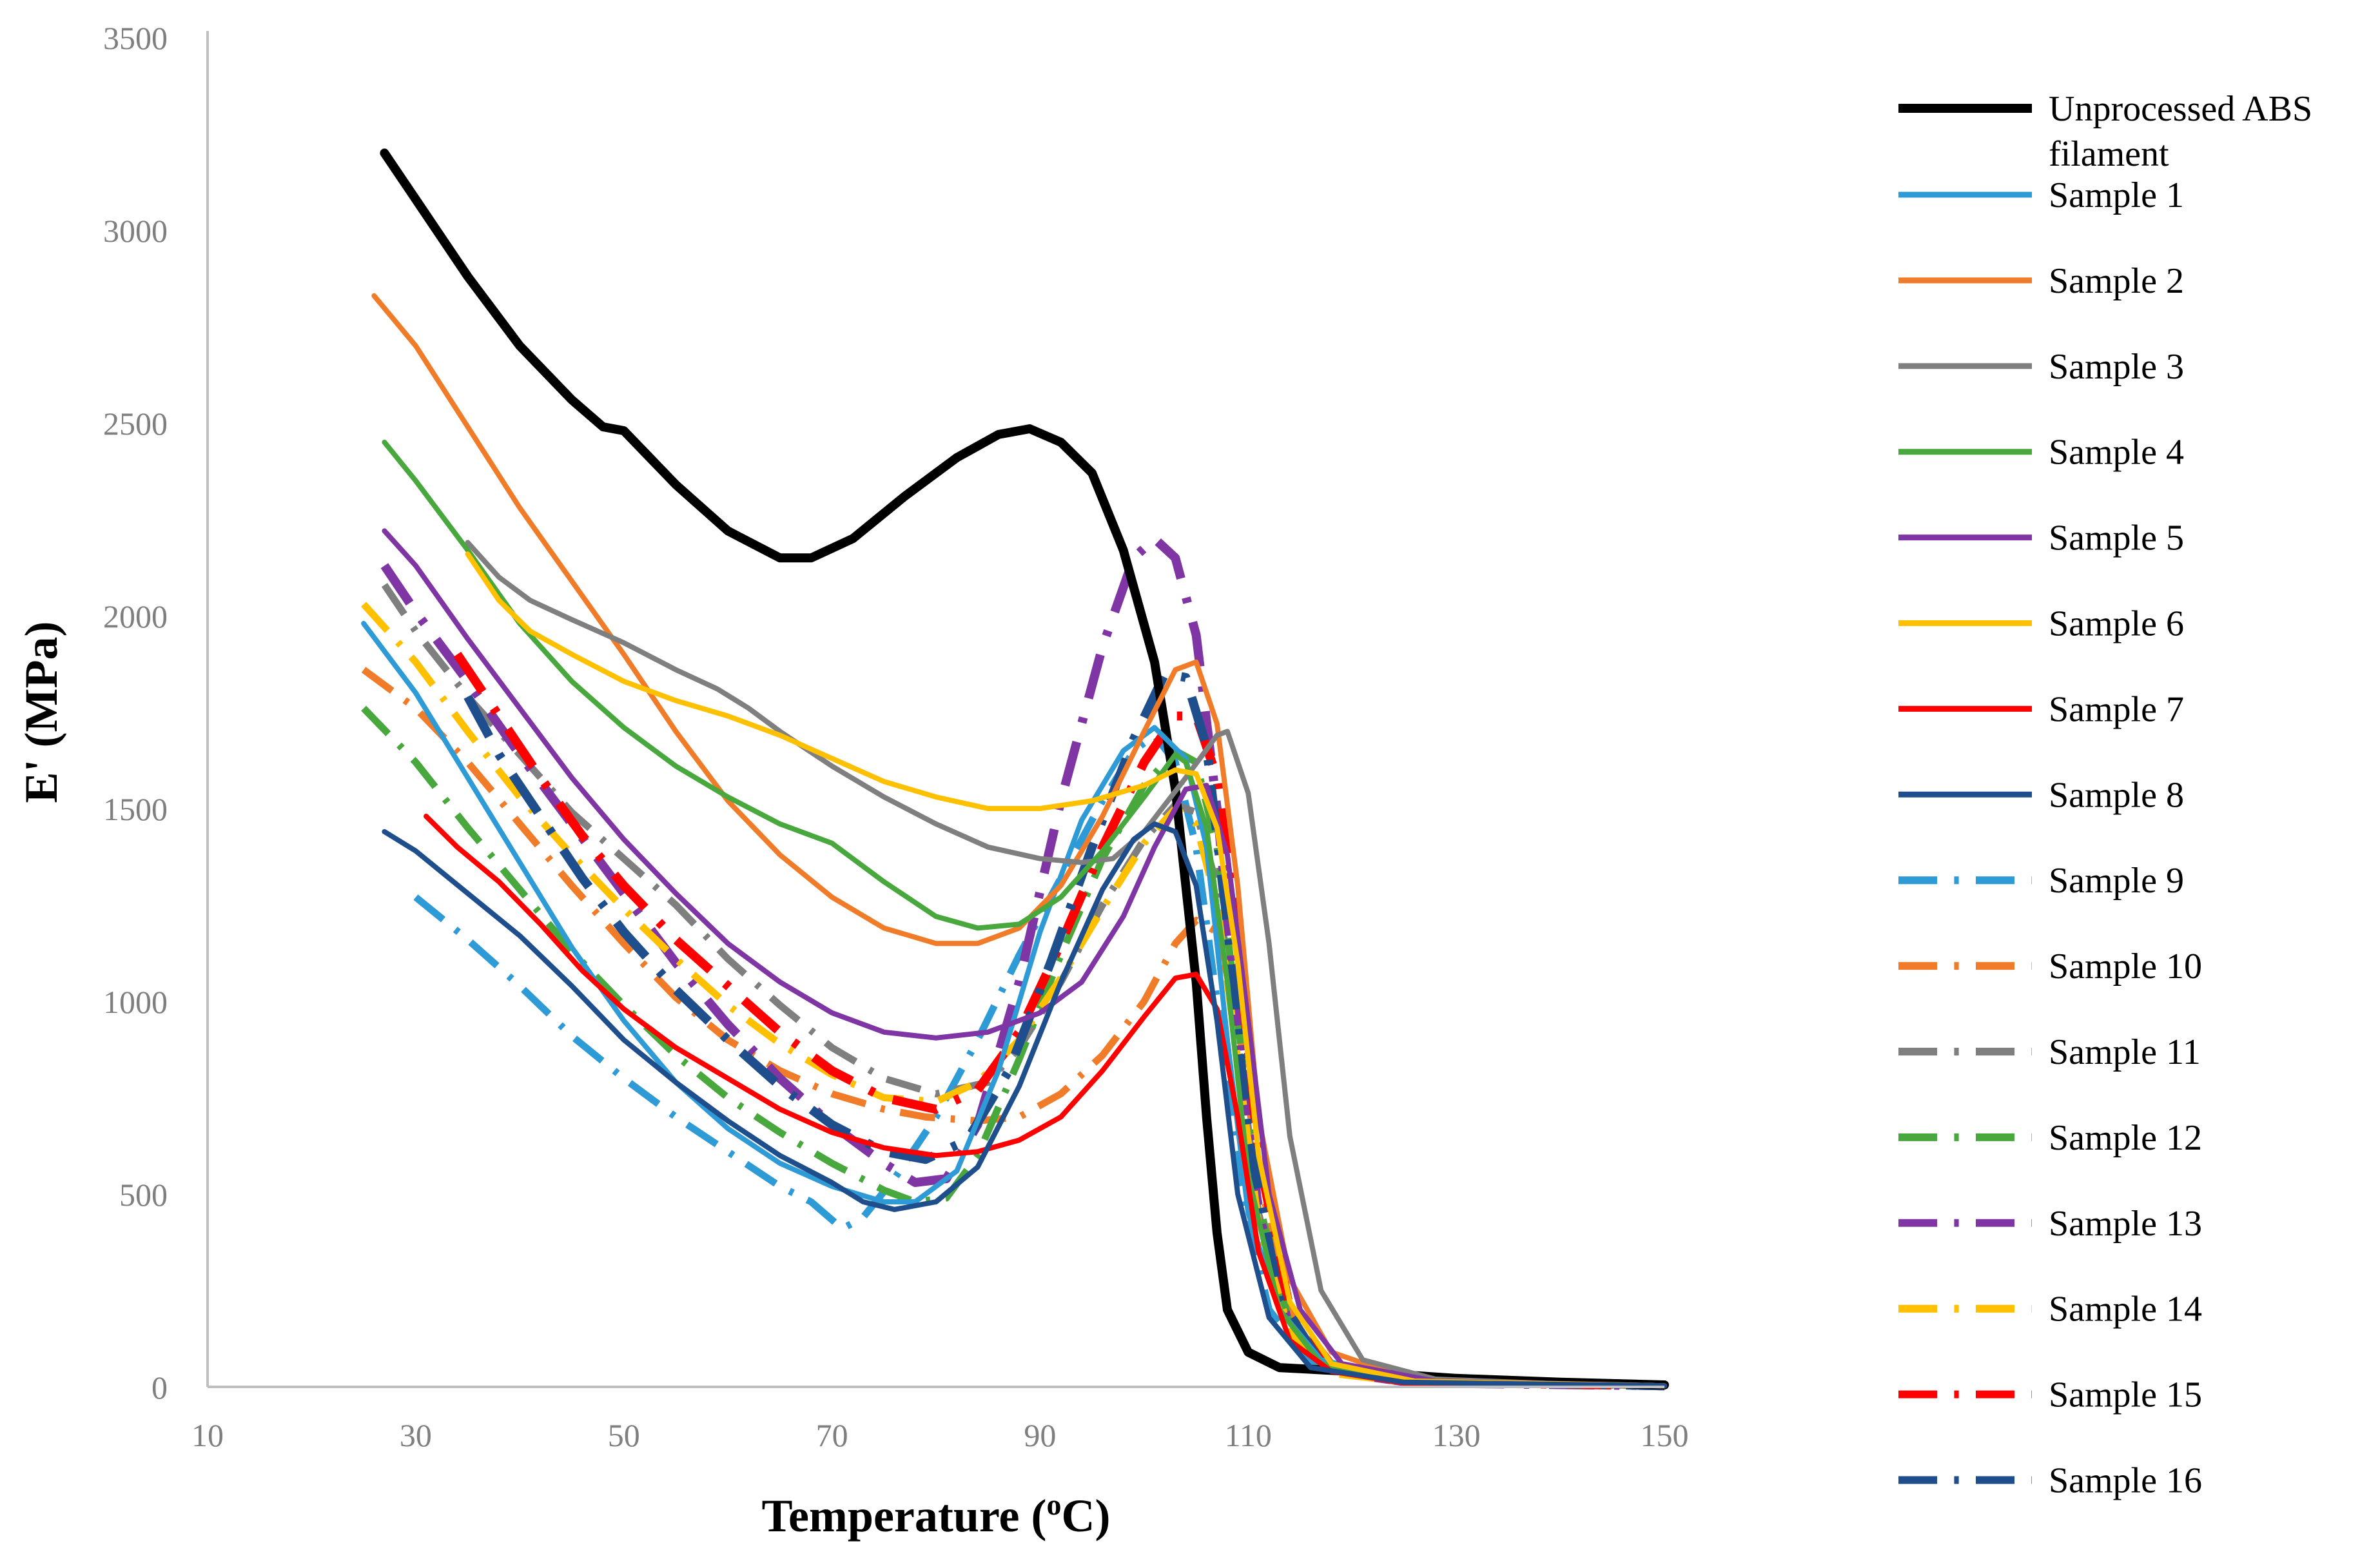 The height and width of the screenshot is (1550, 2380). Describe the element at coordinates (2116, 881) in the screenshot. I see `legend-label: Sample 9` at that location.